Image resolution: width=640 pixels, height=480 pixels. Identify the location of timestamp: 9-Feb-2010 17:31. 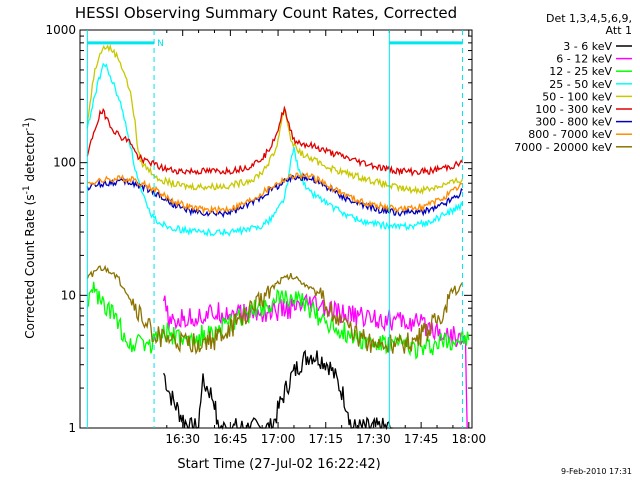
(596, 471).